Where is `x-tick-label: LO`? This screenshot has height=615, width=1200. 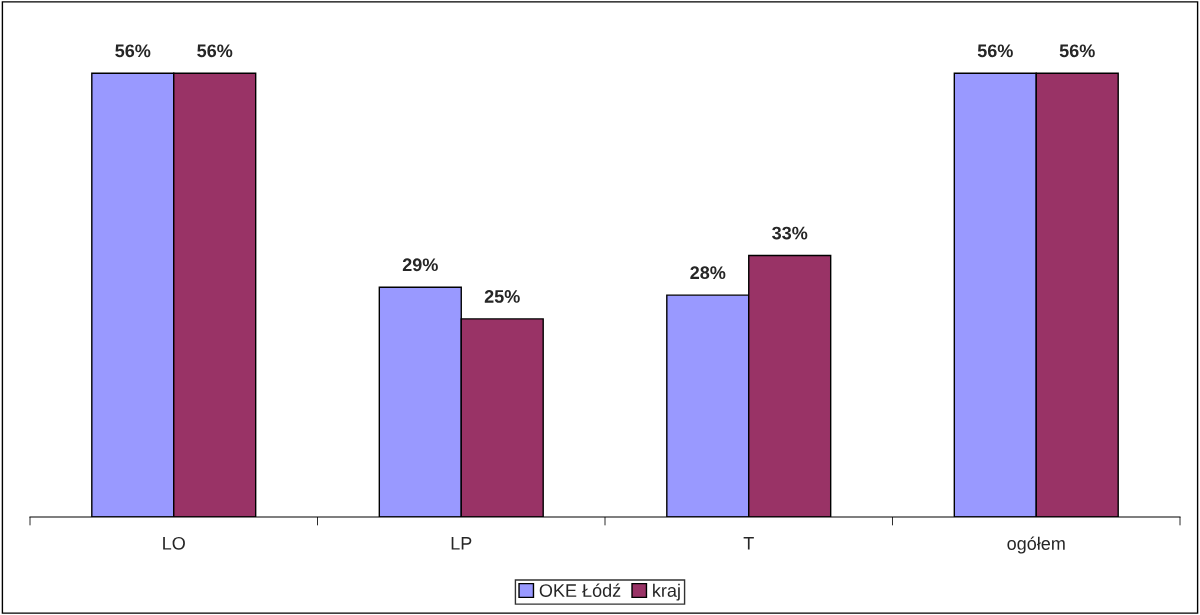 x-tick-label: LO is located at coordinates (174, 543).